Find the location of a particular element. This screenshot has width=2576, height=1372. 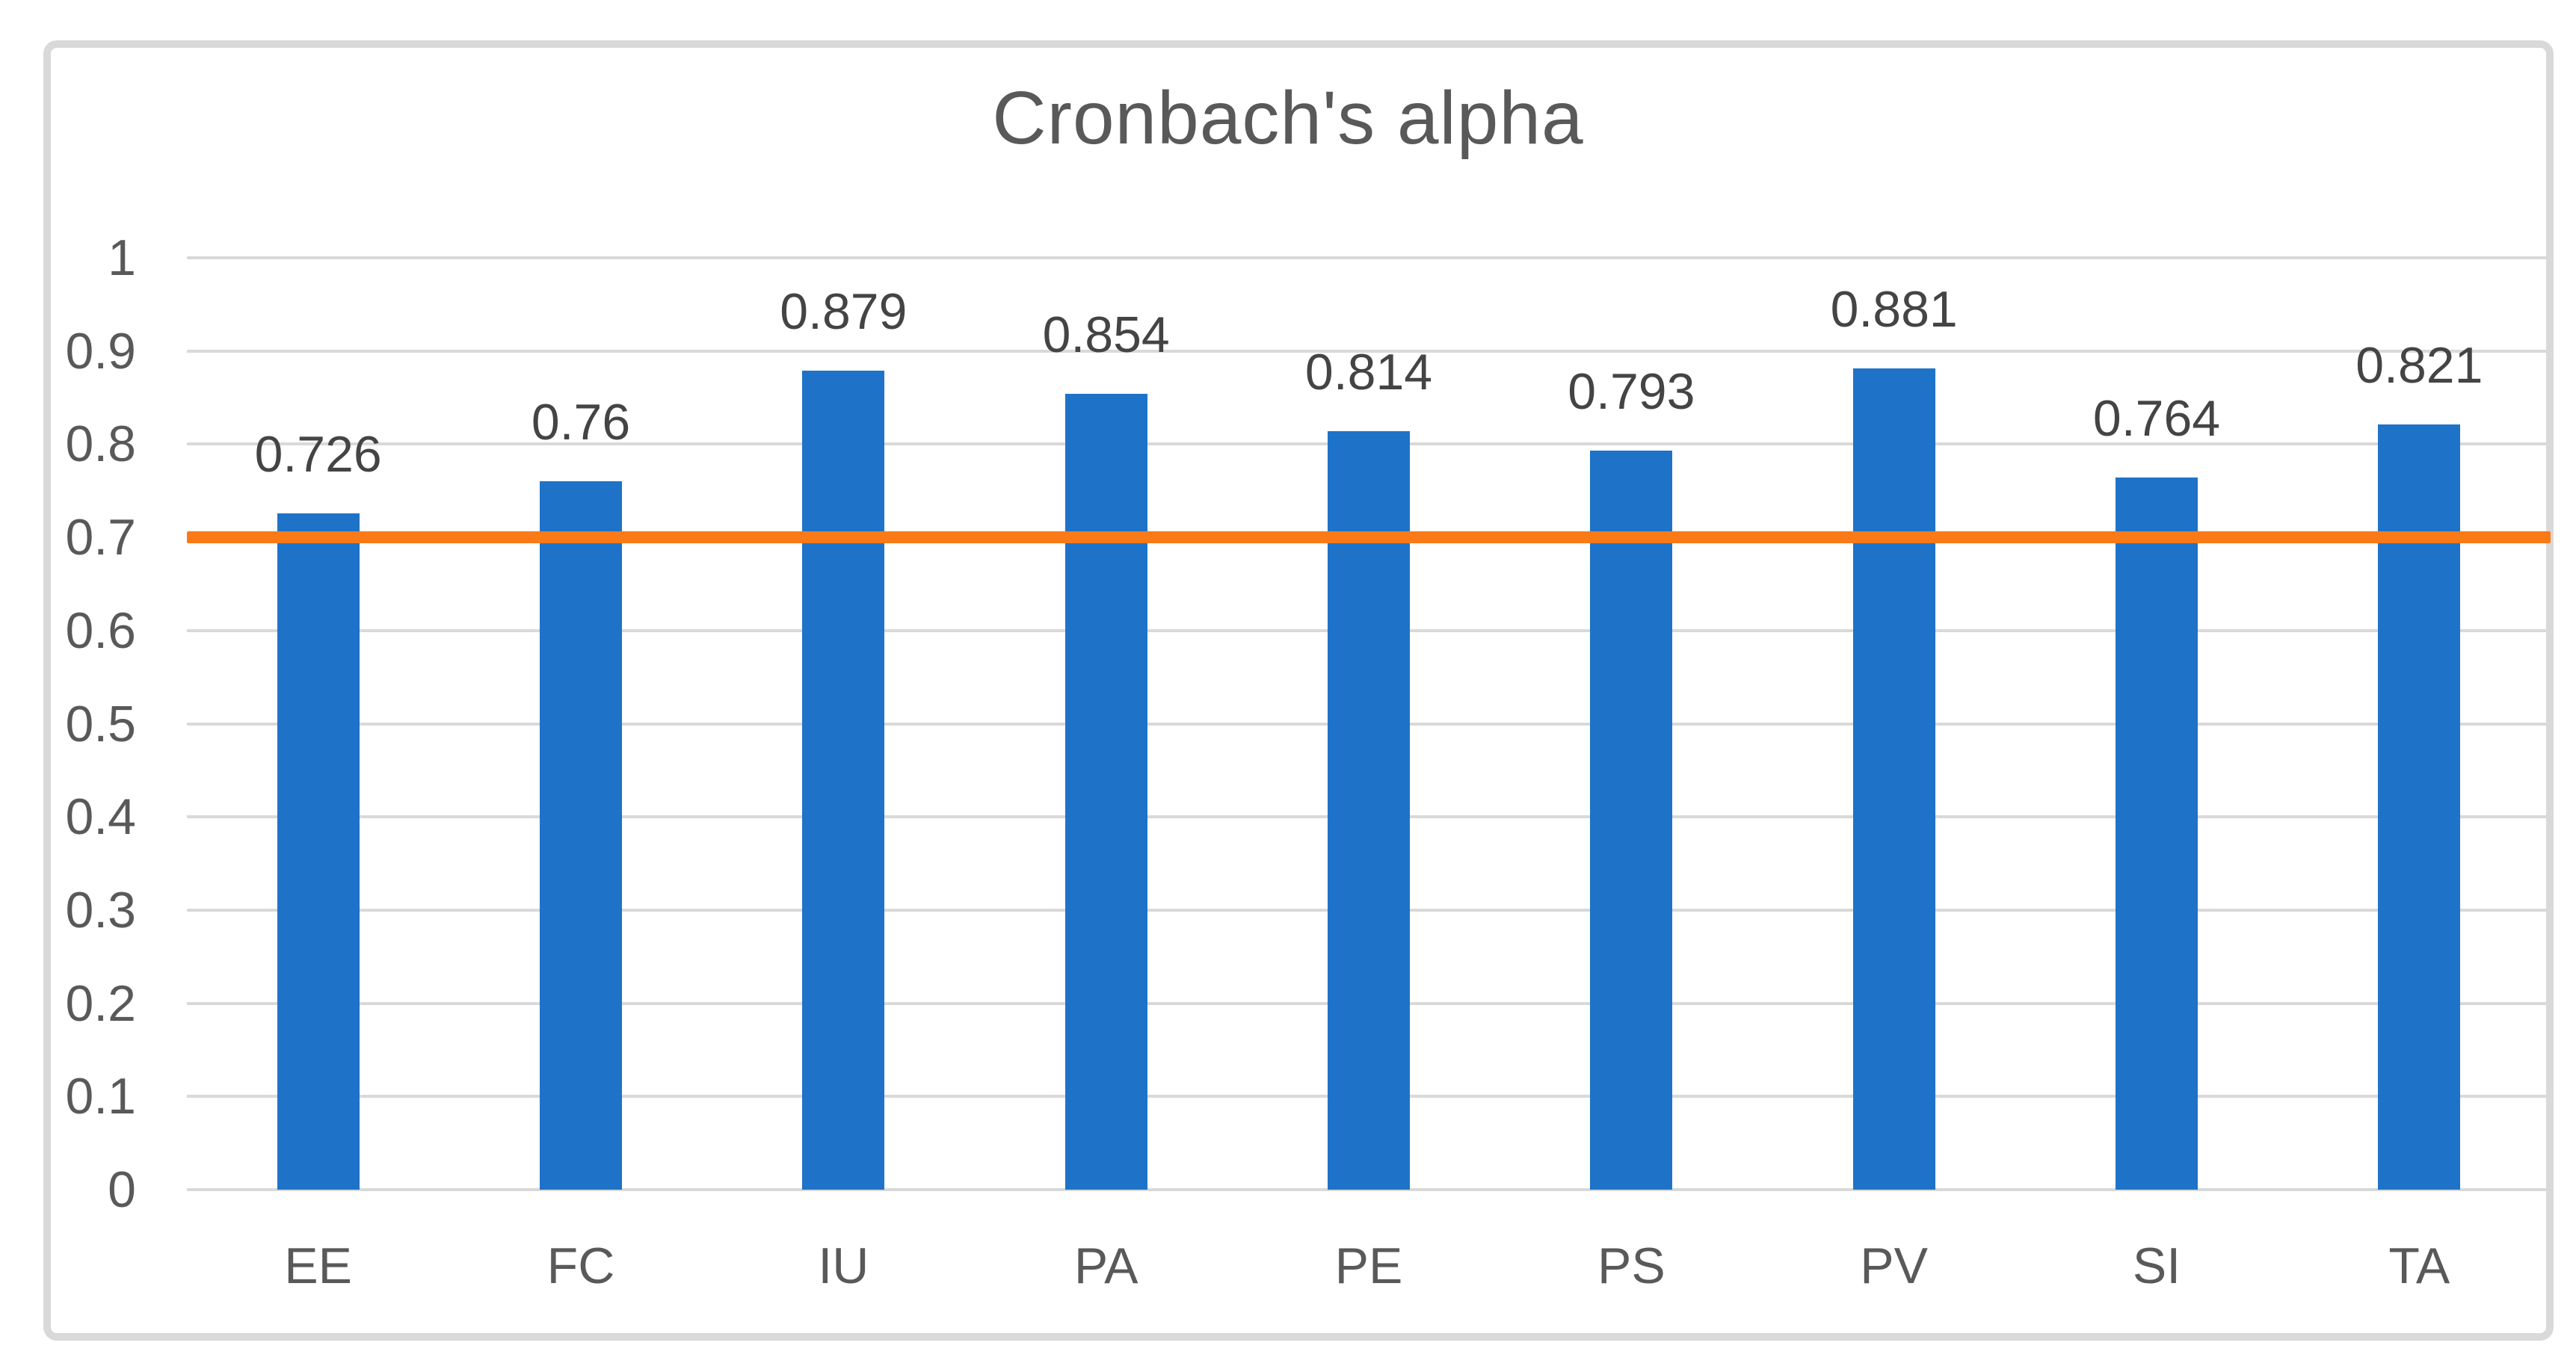

bar-value-label: 0.854 is located at coordinates (1106, 335).